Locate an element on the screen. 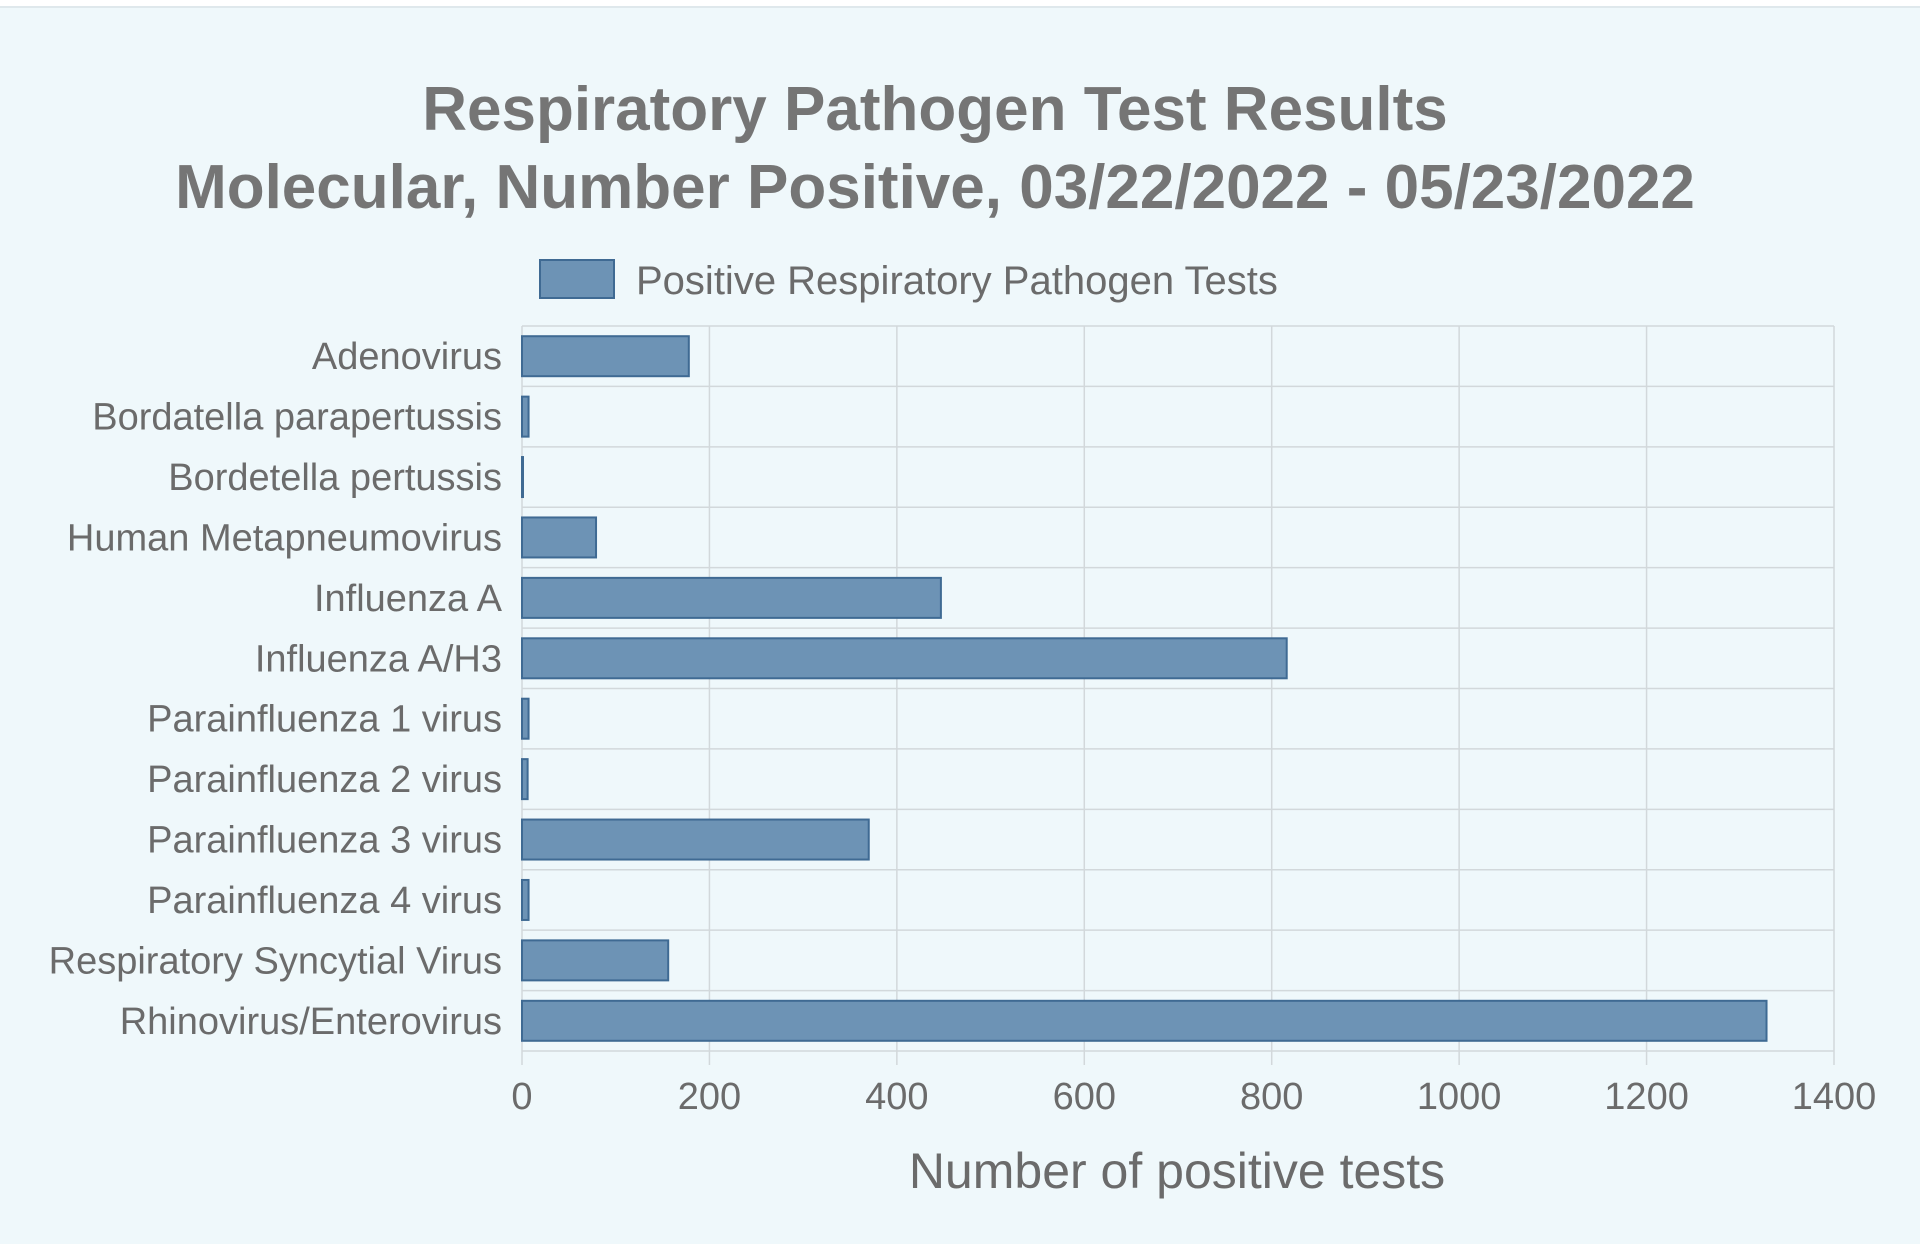 The image size is (1920, 1244). legend-swatch is located at coordinates (577, 279).